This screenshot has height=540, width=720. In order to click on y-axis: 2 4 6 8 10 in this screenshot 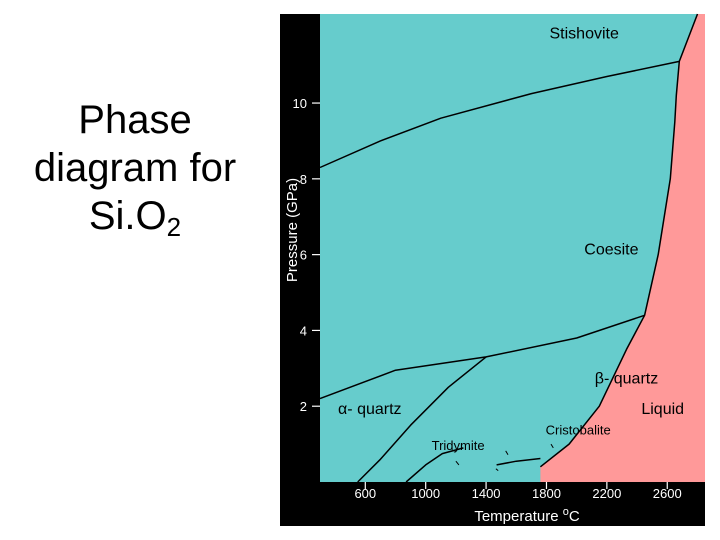, I will do `click(306, 255)`.